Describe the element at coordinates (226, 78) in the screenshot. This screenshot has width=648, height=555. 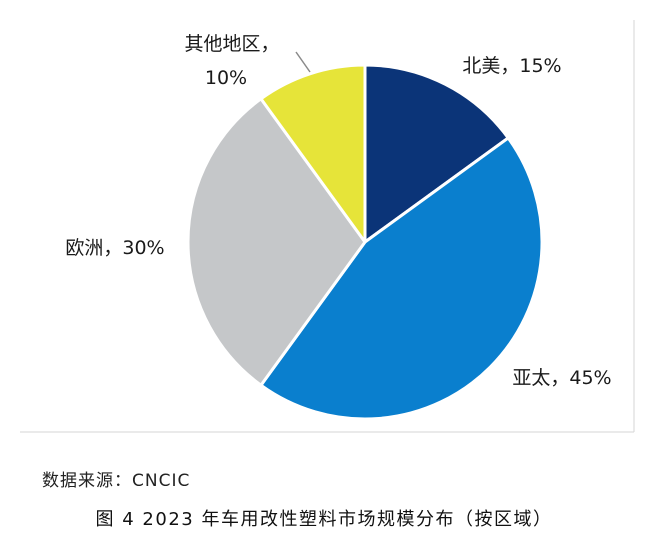
I see `slice-label-4-value: 10%` at that location.